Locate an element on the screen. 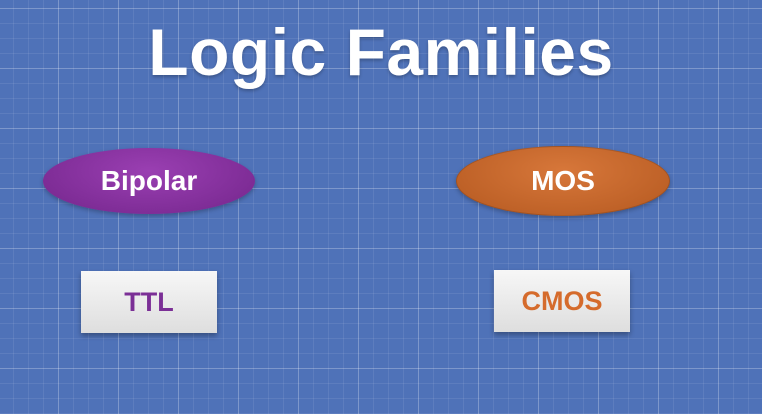  cmos-label: CMOS is located at coordinates (562, 300).